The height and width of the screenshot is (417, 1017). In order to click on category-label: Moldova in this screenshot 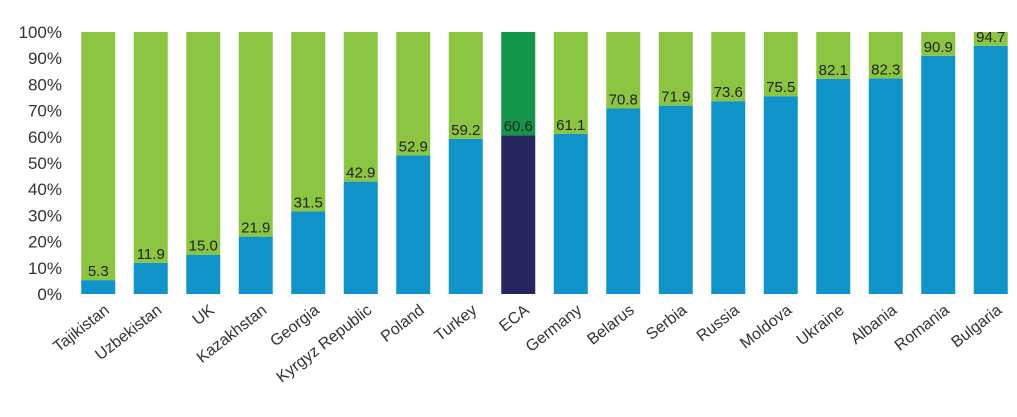, I will do `click(766, 327)`.